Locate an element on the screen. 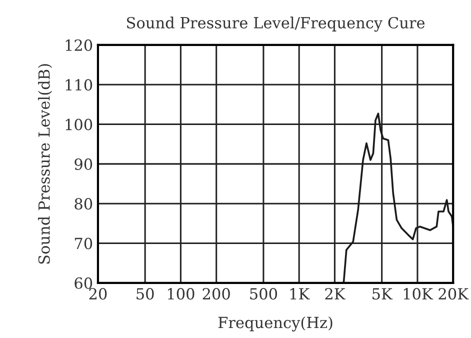 The width and height of the screenshot is (471, 338). x-tick-label: 5K is located at coordinates (382, 294).